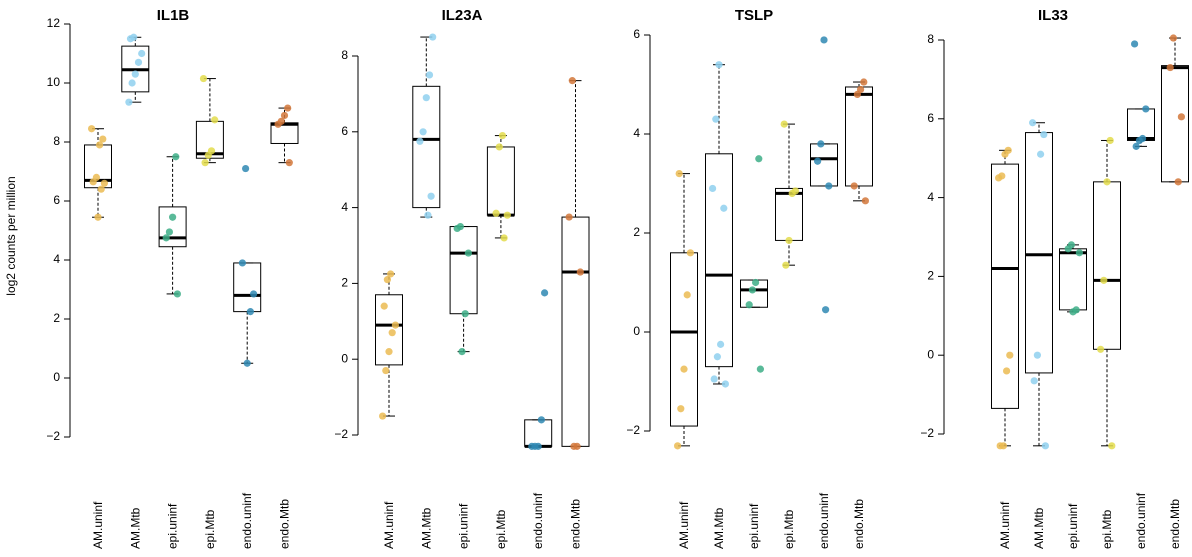 This screenshot has width=1192, height=557. Describe the element at coordinates (344, 358) in the screenshot. I see `y-tick-label: 0` at that location.